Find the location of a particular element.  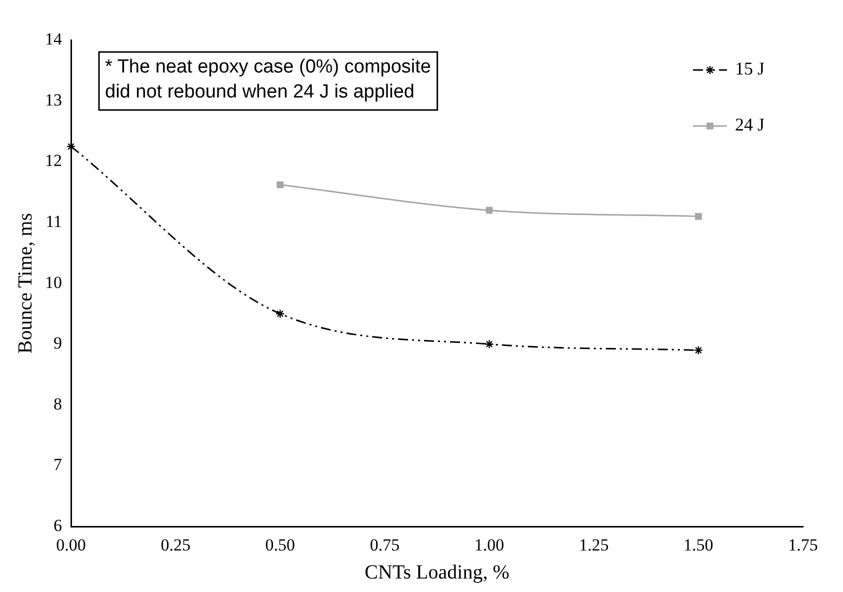

x-tick-label: 0.50 is located at coordinates (280, 544).